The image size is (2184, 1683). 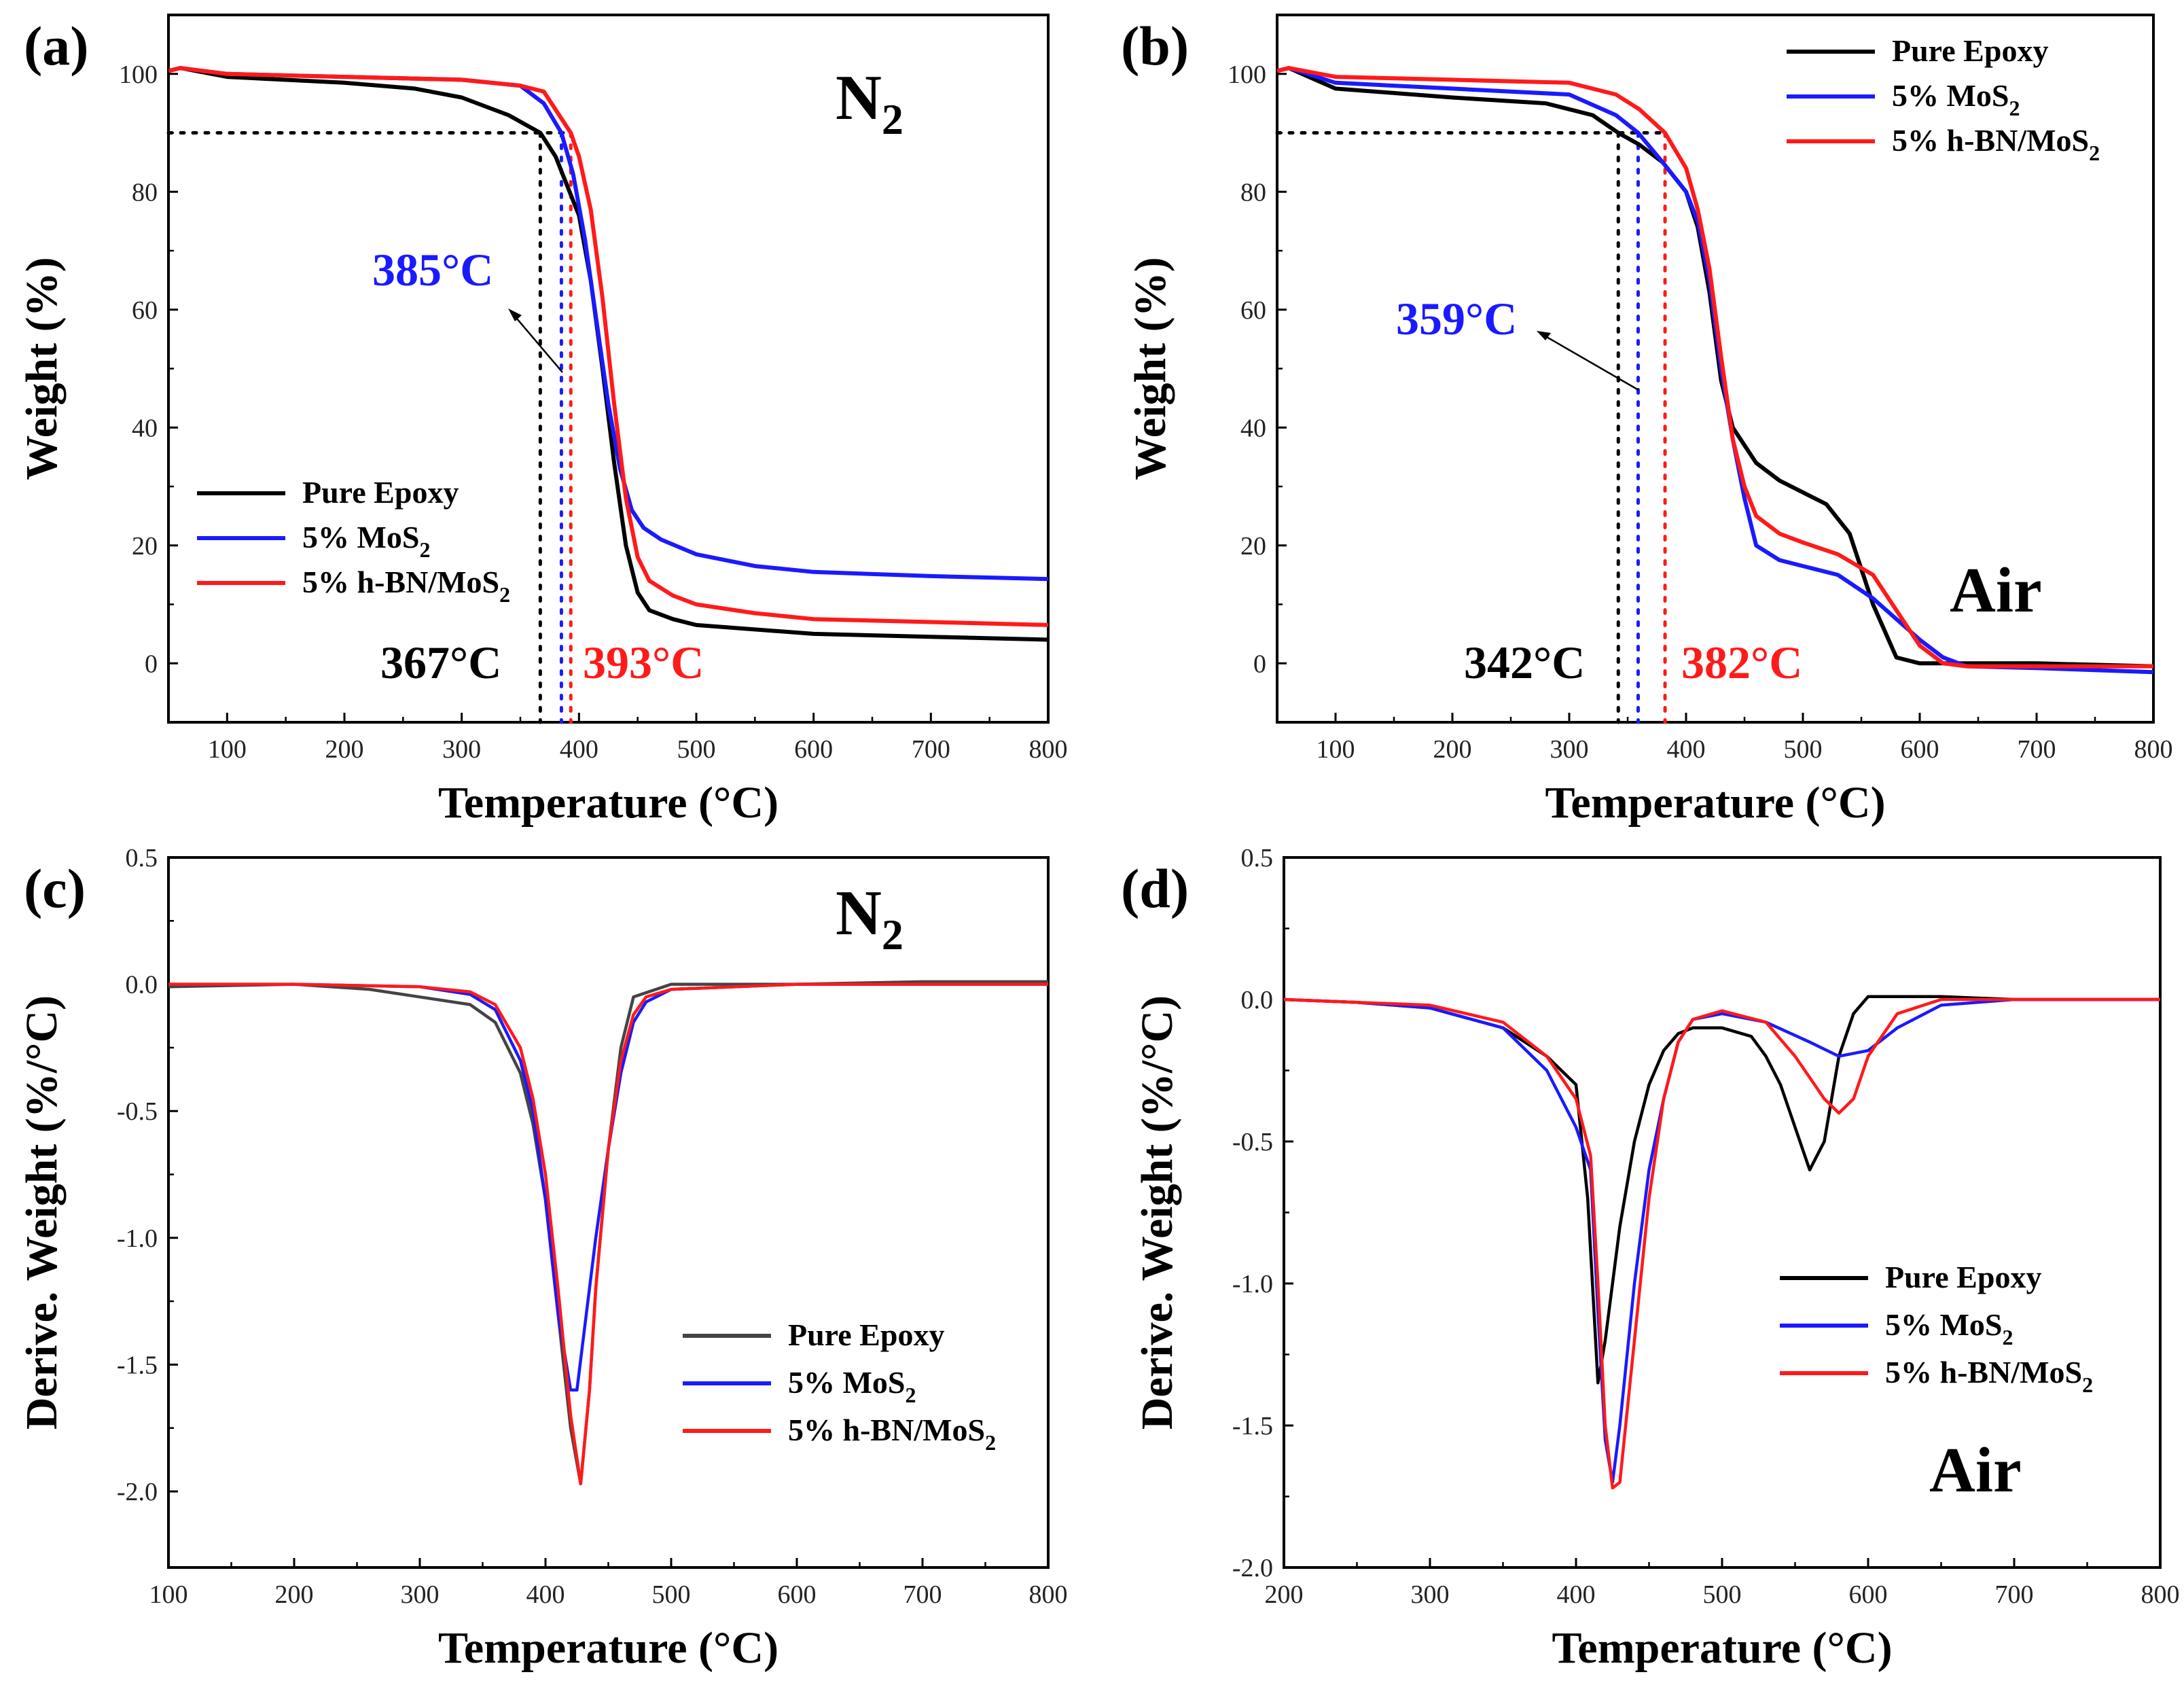 I want to click on y-tick-label: 0.0, so click(x=1257, y=1000).